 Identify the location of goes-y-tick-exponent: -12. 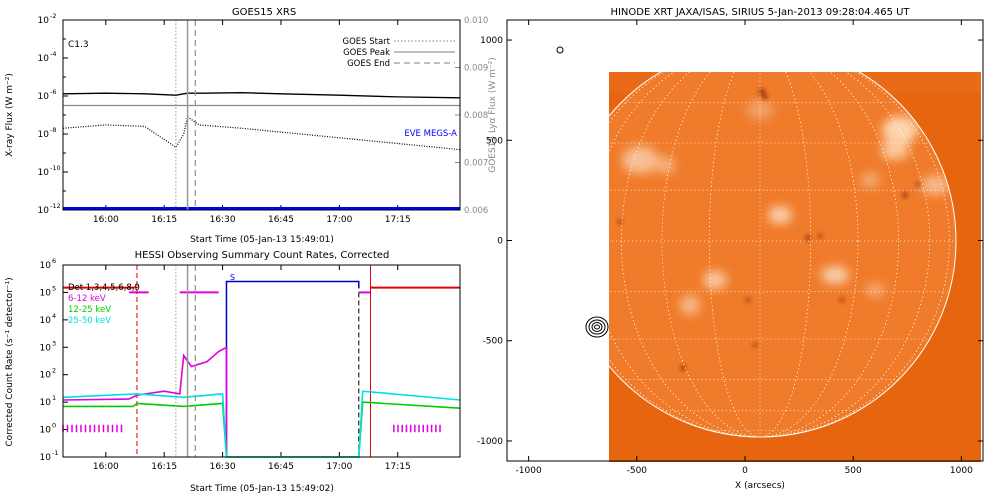
(55, 206).